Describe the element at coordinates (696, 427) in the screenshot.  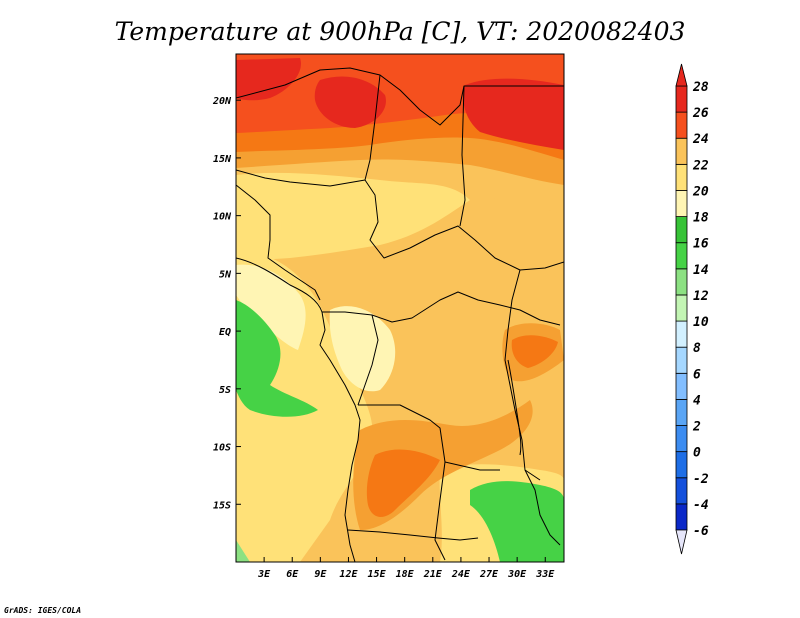
I see `colorbar-label: 2` at that location.